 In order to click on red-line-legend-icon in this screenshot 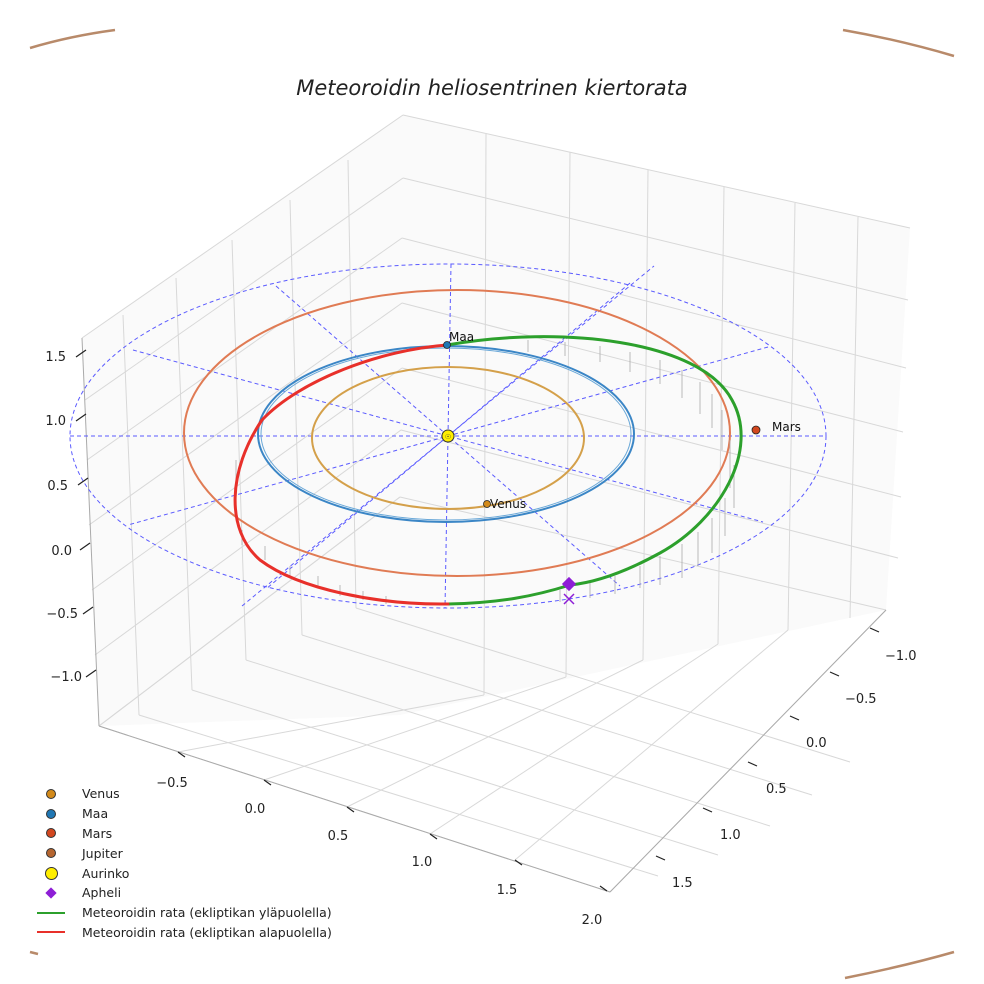, I will do `click(51, 932)`.